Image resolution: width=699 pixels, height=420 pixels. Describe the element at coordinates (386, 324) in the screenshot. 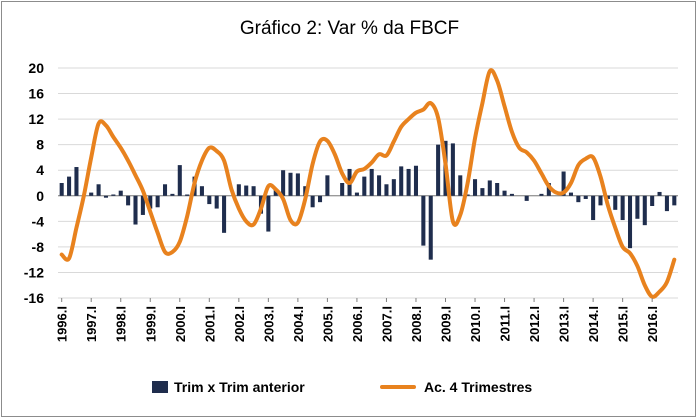

I see `x-tick-label: 2007.I` at that location.